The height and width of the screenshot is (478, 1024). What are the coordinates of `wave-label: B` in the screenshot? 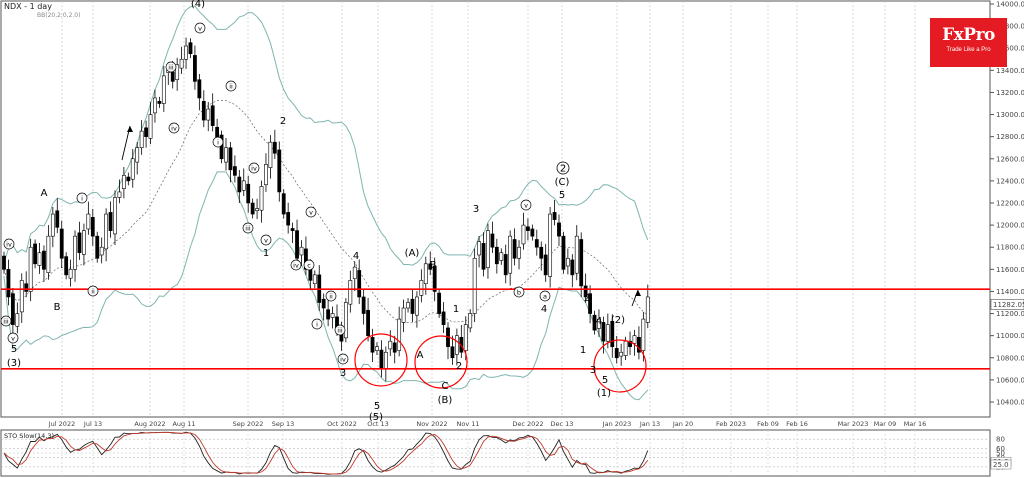 It's located at (57, 307).